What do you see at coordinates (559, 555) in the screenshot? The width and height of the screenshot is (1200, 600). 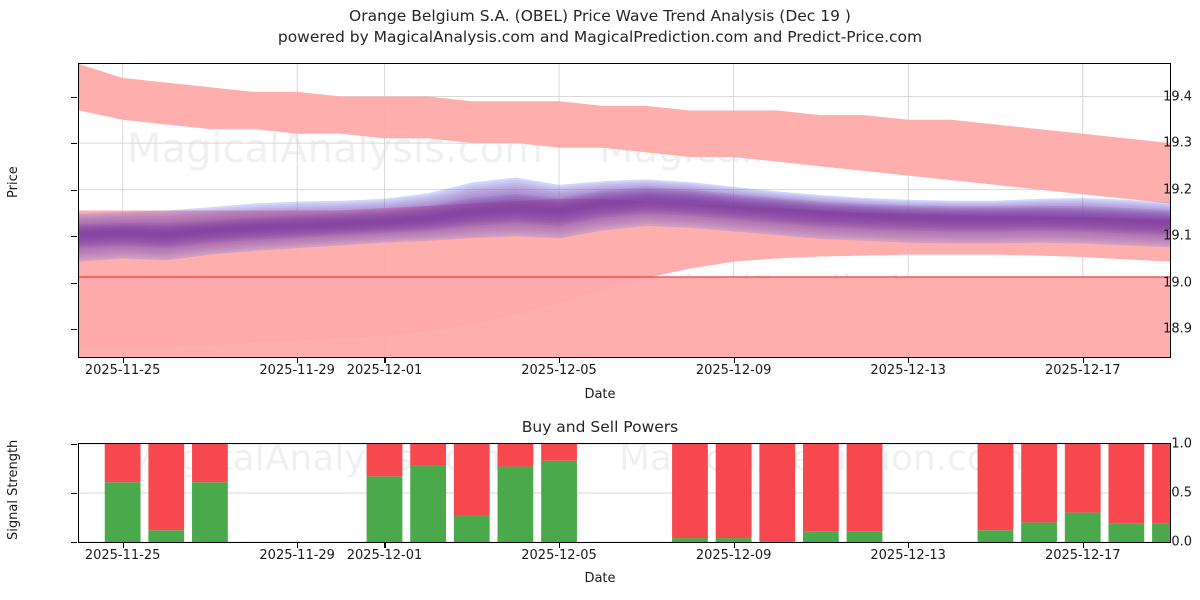 I see `powers-x-tick-label: 2025-12-05` at bounding box center [559, 555].